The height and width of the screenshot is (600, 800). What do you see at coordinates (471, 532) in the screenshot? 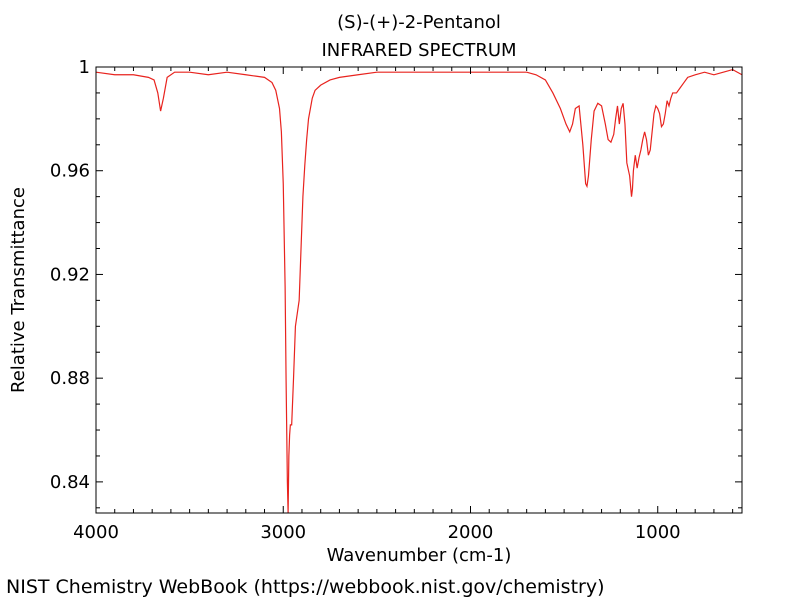
I see `x-tick-label: 2000` at bounding box center [471, 532].